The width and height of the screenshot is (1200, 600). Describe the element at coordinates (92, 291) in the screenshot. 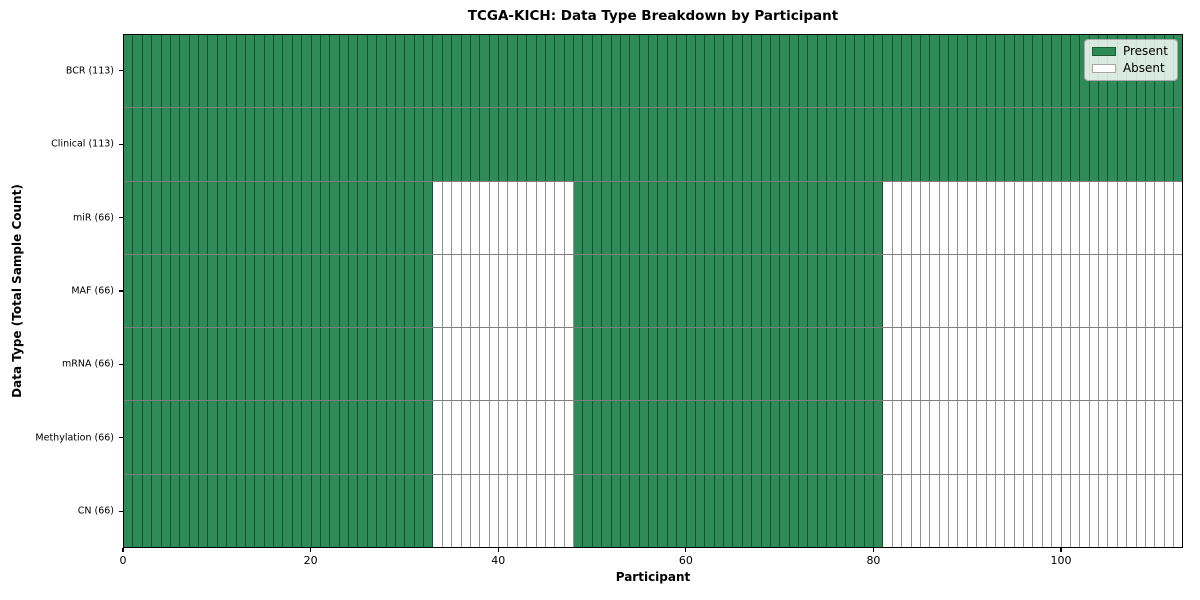

I see `y-tick-label: MAF (66)` at that location.